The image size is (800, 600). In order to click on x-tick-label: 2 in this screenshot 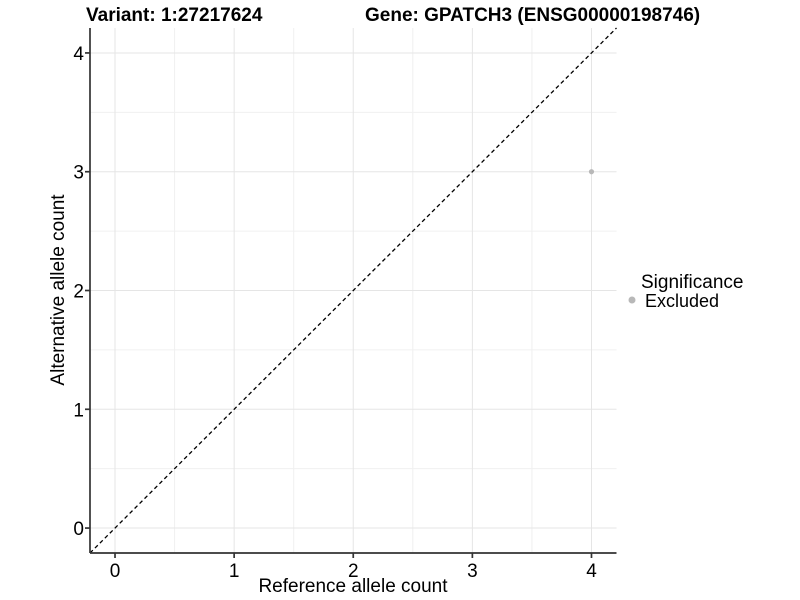, I will do `click(353, 571)`.